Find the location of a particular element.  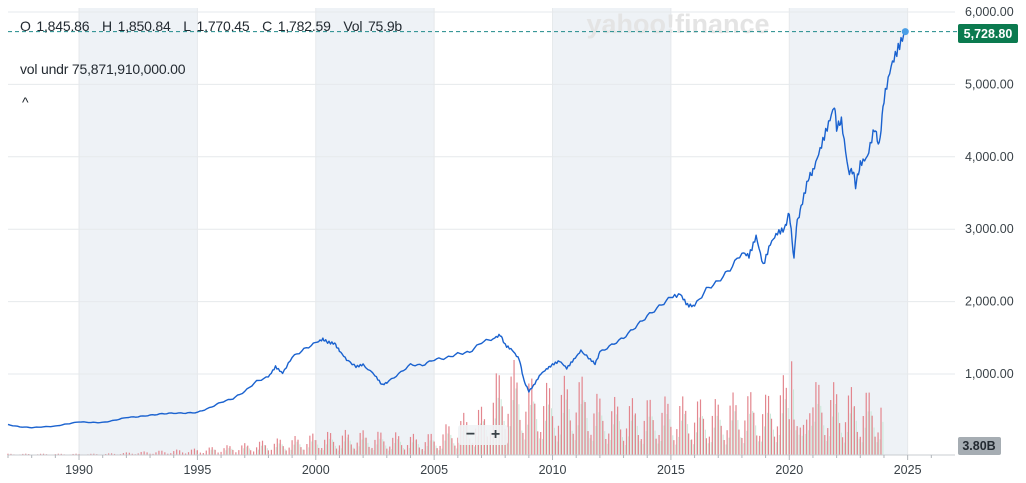

price-tick-label: 3,000.00 is located at coordinates (989, 229).